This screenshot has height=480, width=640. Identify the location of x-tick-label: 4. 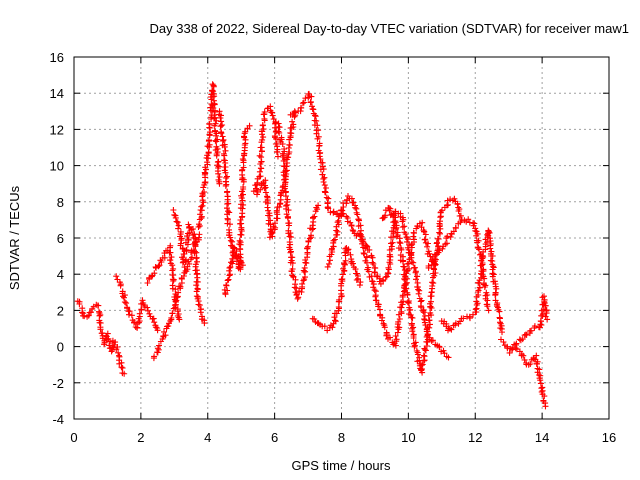
(207, 437).